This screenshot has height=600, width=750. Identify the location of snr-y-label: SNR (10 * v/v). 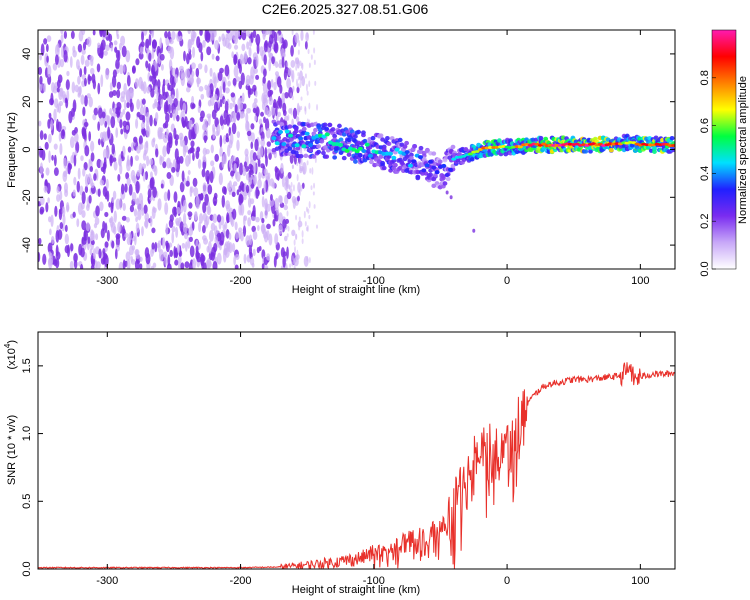
(12, 450).